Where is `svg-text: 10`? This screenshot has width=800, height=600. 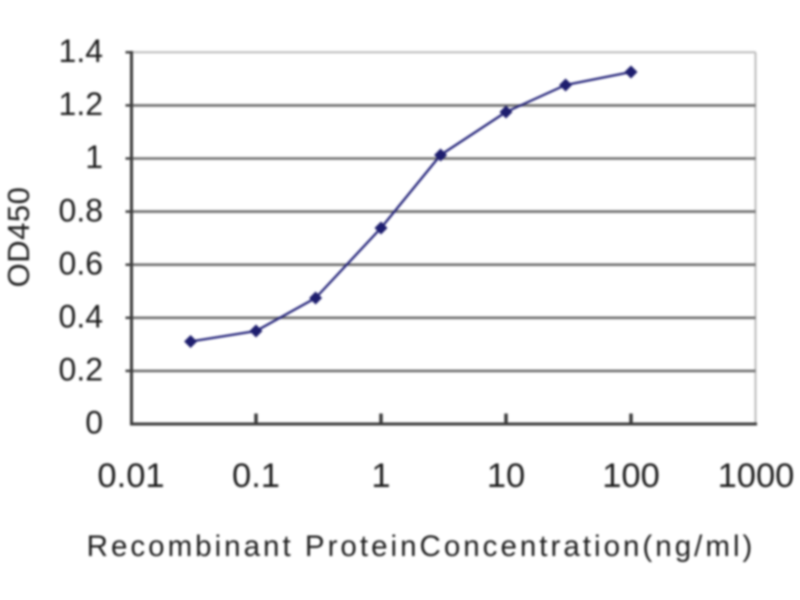 svg-text: 10 is located at coordinates (506, 476).